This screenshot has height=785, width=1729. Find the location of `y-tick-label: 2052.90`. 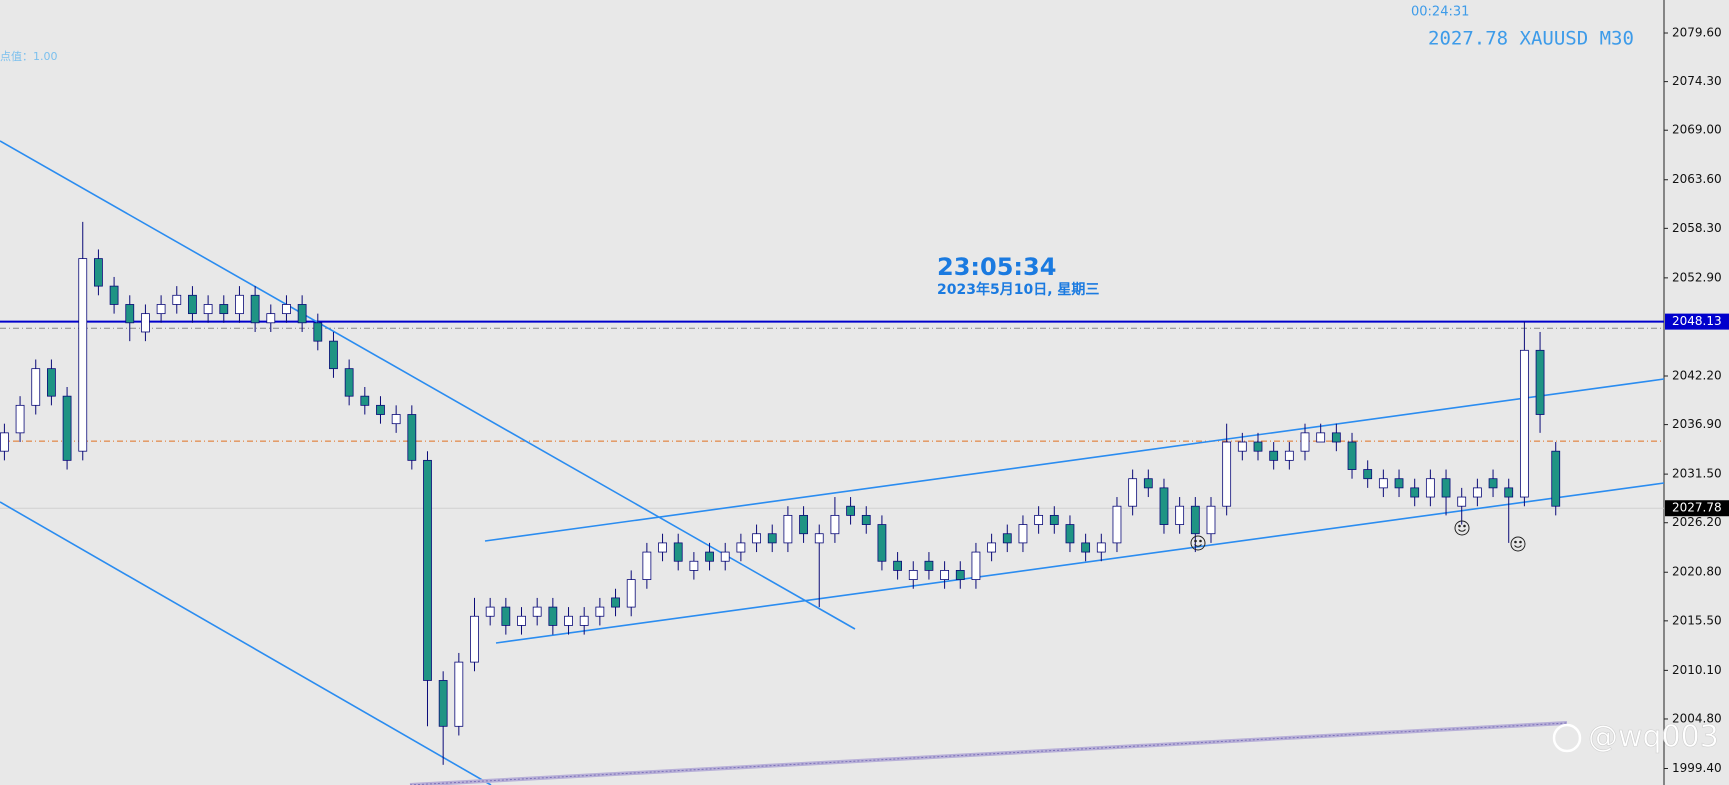

y-tick-label: 2052.90 is located at coordinates (1697, 277).